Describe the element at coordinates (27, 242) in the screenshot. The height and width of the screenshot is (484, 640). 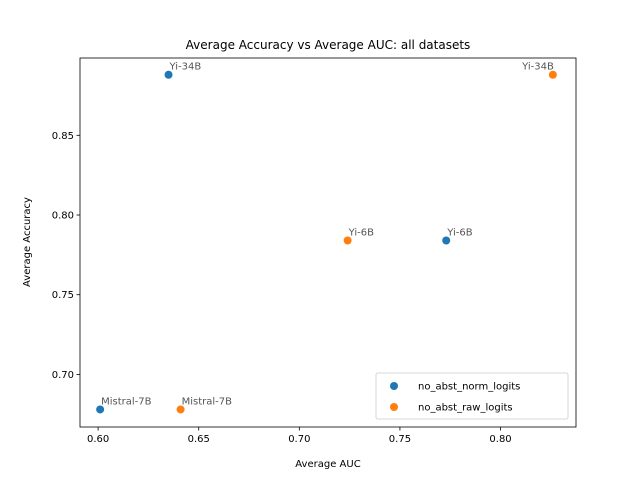
I see `y-axis-label: Average Accuracy` at that location.